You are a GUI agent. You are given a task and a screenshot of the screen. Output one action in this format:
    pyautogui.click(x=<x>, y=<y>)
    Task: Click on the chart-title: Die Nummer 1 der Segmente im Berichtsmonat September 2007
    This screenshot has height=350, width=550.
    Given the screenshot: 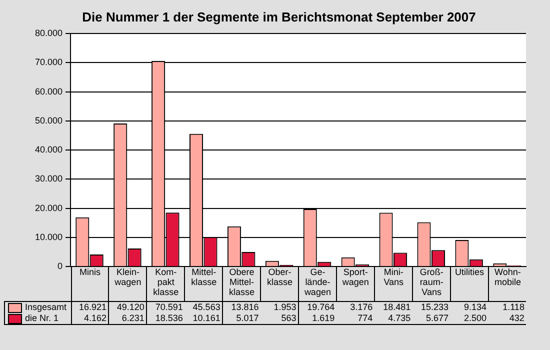 What is the action you would take?
    pyautogui.click(x=279, y=16)
    